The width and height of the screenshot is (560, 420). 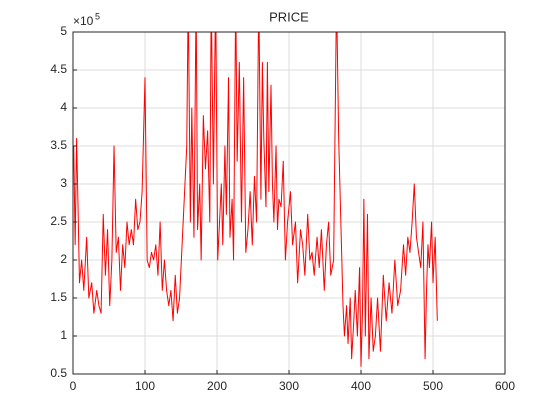 What do you see at coordinates (58, 221) in the screenshot?
I see `y-tick-label: 2.5` at bounding box center [58, 221].